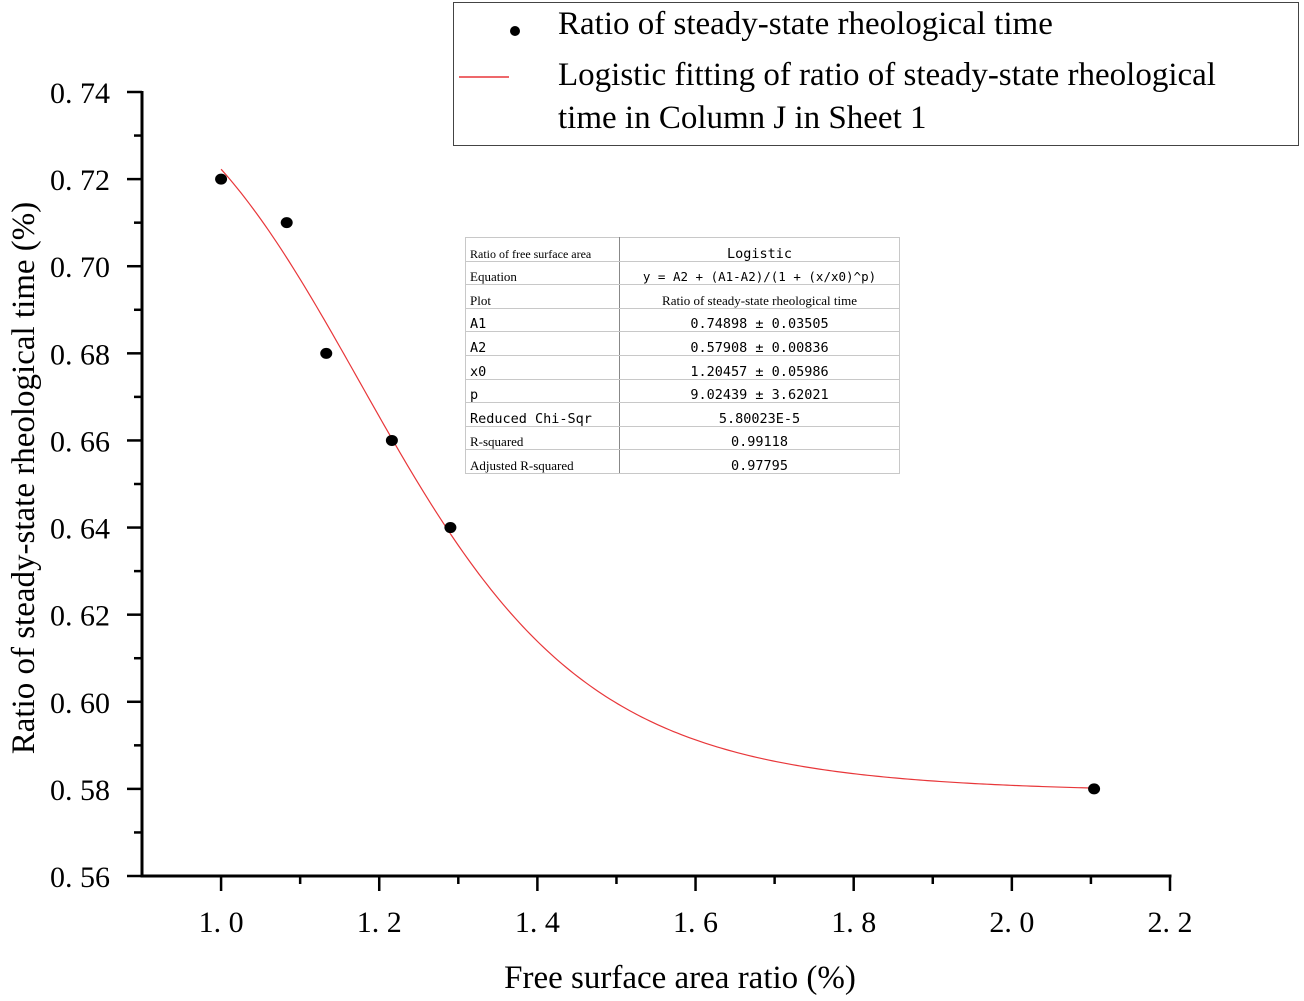 The image size is (1304, 1001). I want to click on table-value: 1.20457 ± 0.05986, so click(759, 367).